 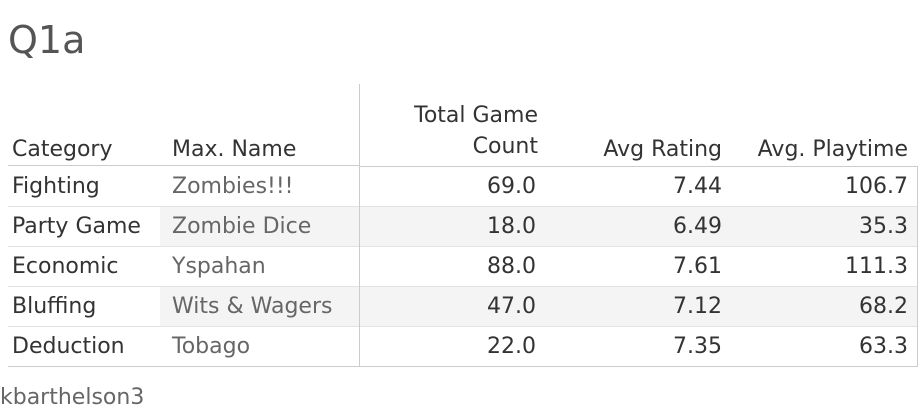 What do you see at coordinates (476, 115) in the screenshot?
I see `column-header-total-line1: Total Game` at bounding box center [476, 115].